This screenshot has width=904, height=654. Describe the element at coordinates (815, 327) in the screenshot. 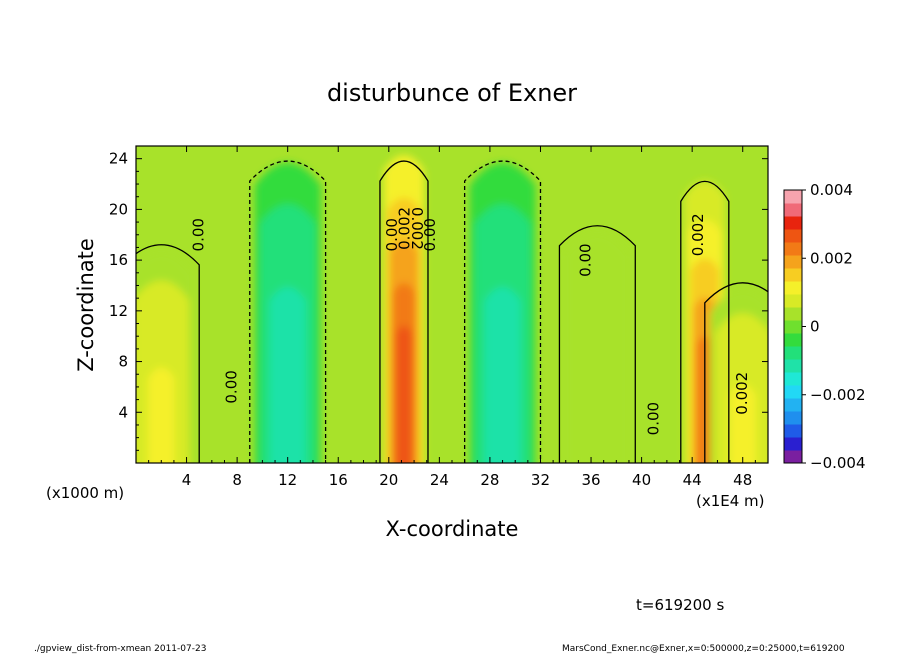

I see `colorbar-tick-label: 0` at that location.